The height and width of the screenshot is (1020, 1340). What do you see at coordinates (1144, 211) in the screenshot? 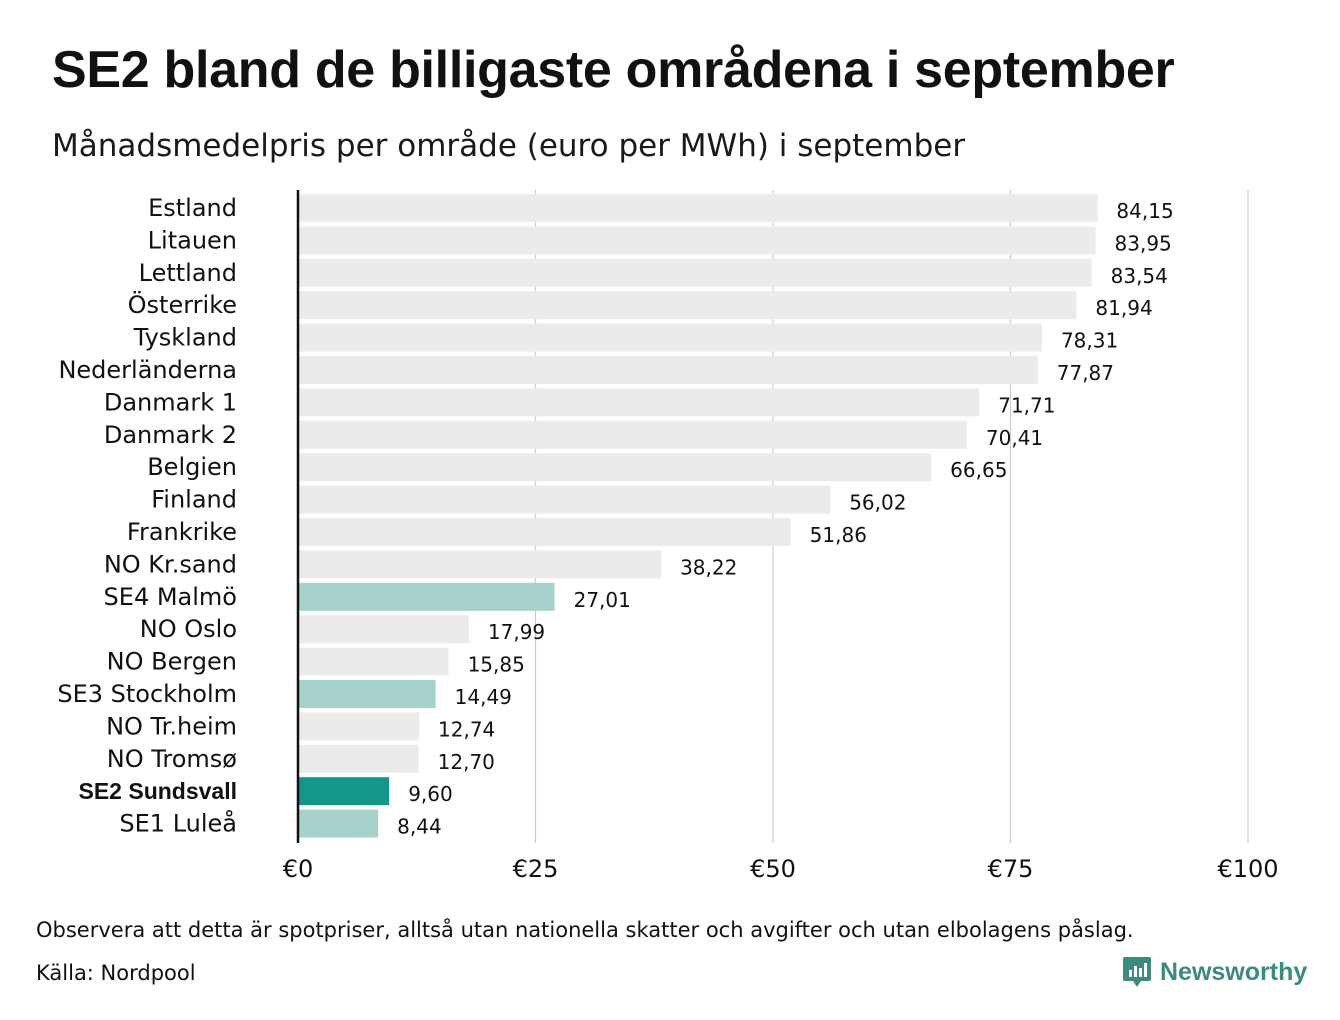
I see `value-label: 84,15` at bounding box center [1144, 211].